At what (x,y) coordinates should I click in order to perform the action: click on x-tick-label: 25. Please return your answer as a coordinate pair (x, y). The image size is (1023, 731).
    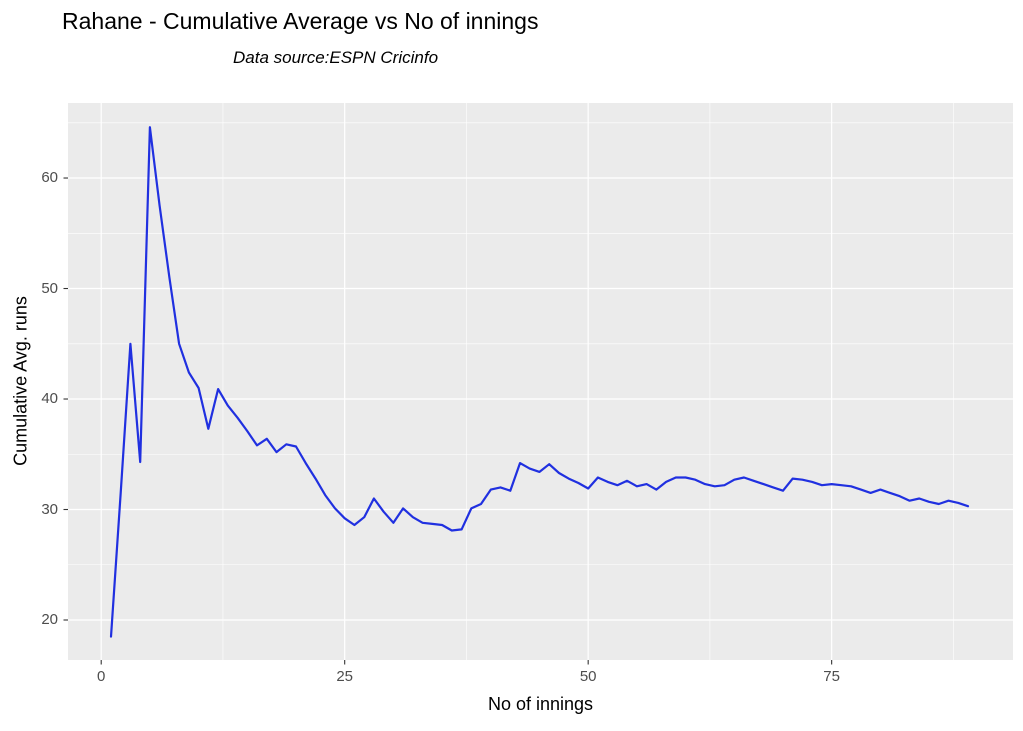
    Looking at the image, I should click on (345, 676).